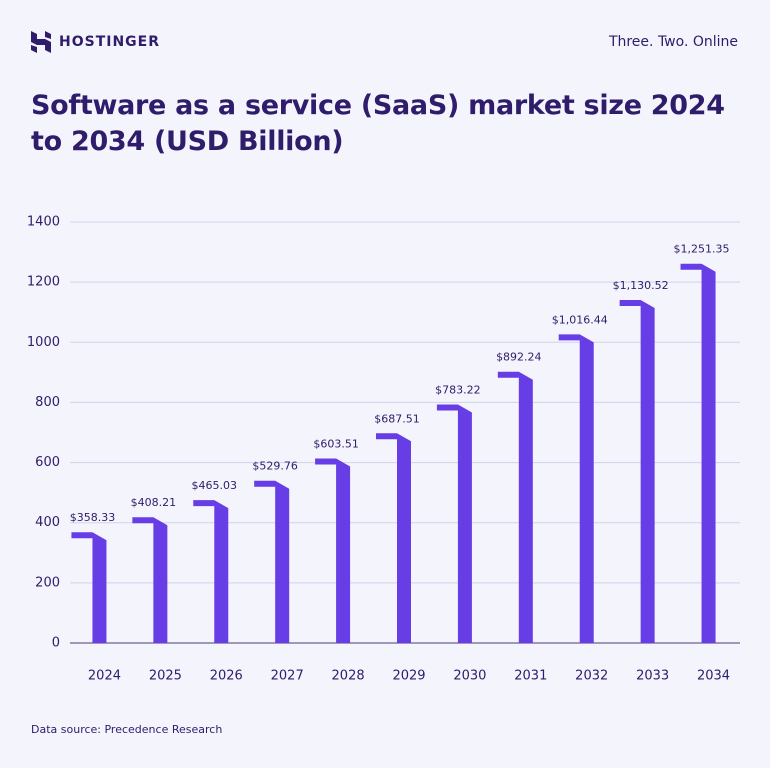 The height and width of the screenshot is (768, 770). Describe the element at coordinates (43, 282) in the screenshot. I see `y-tick-label: 1200` at that location.